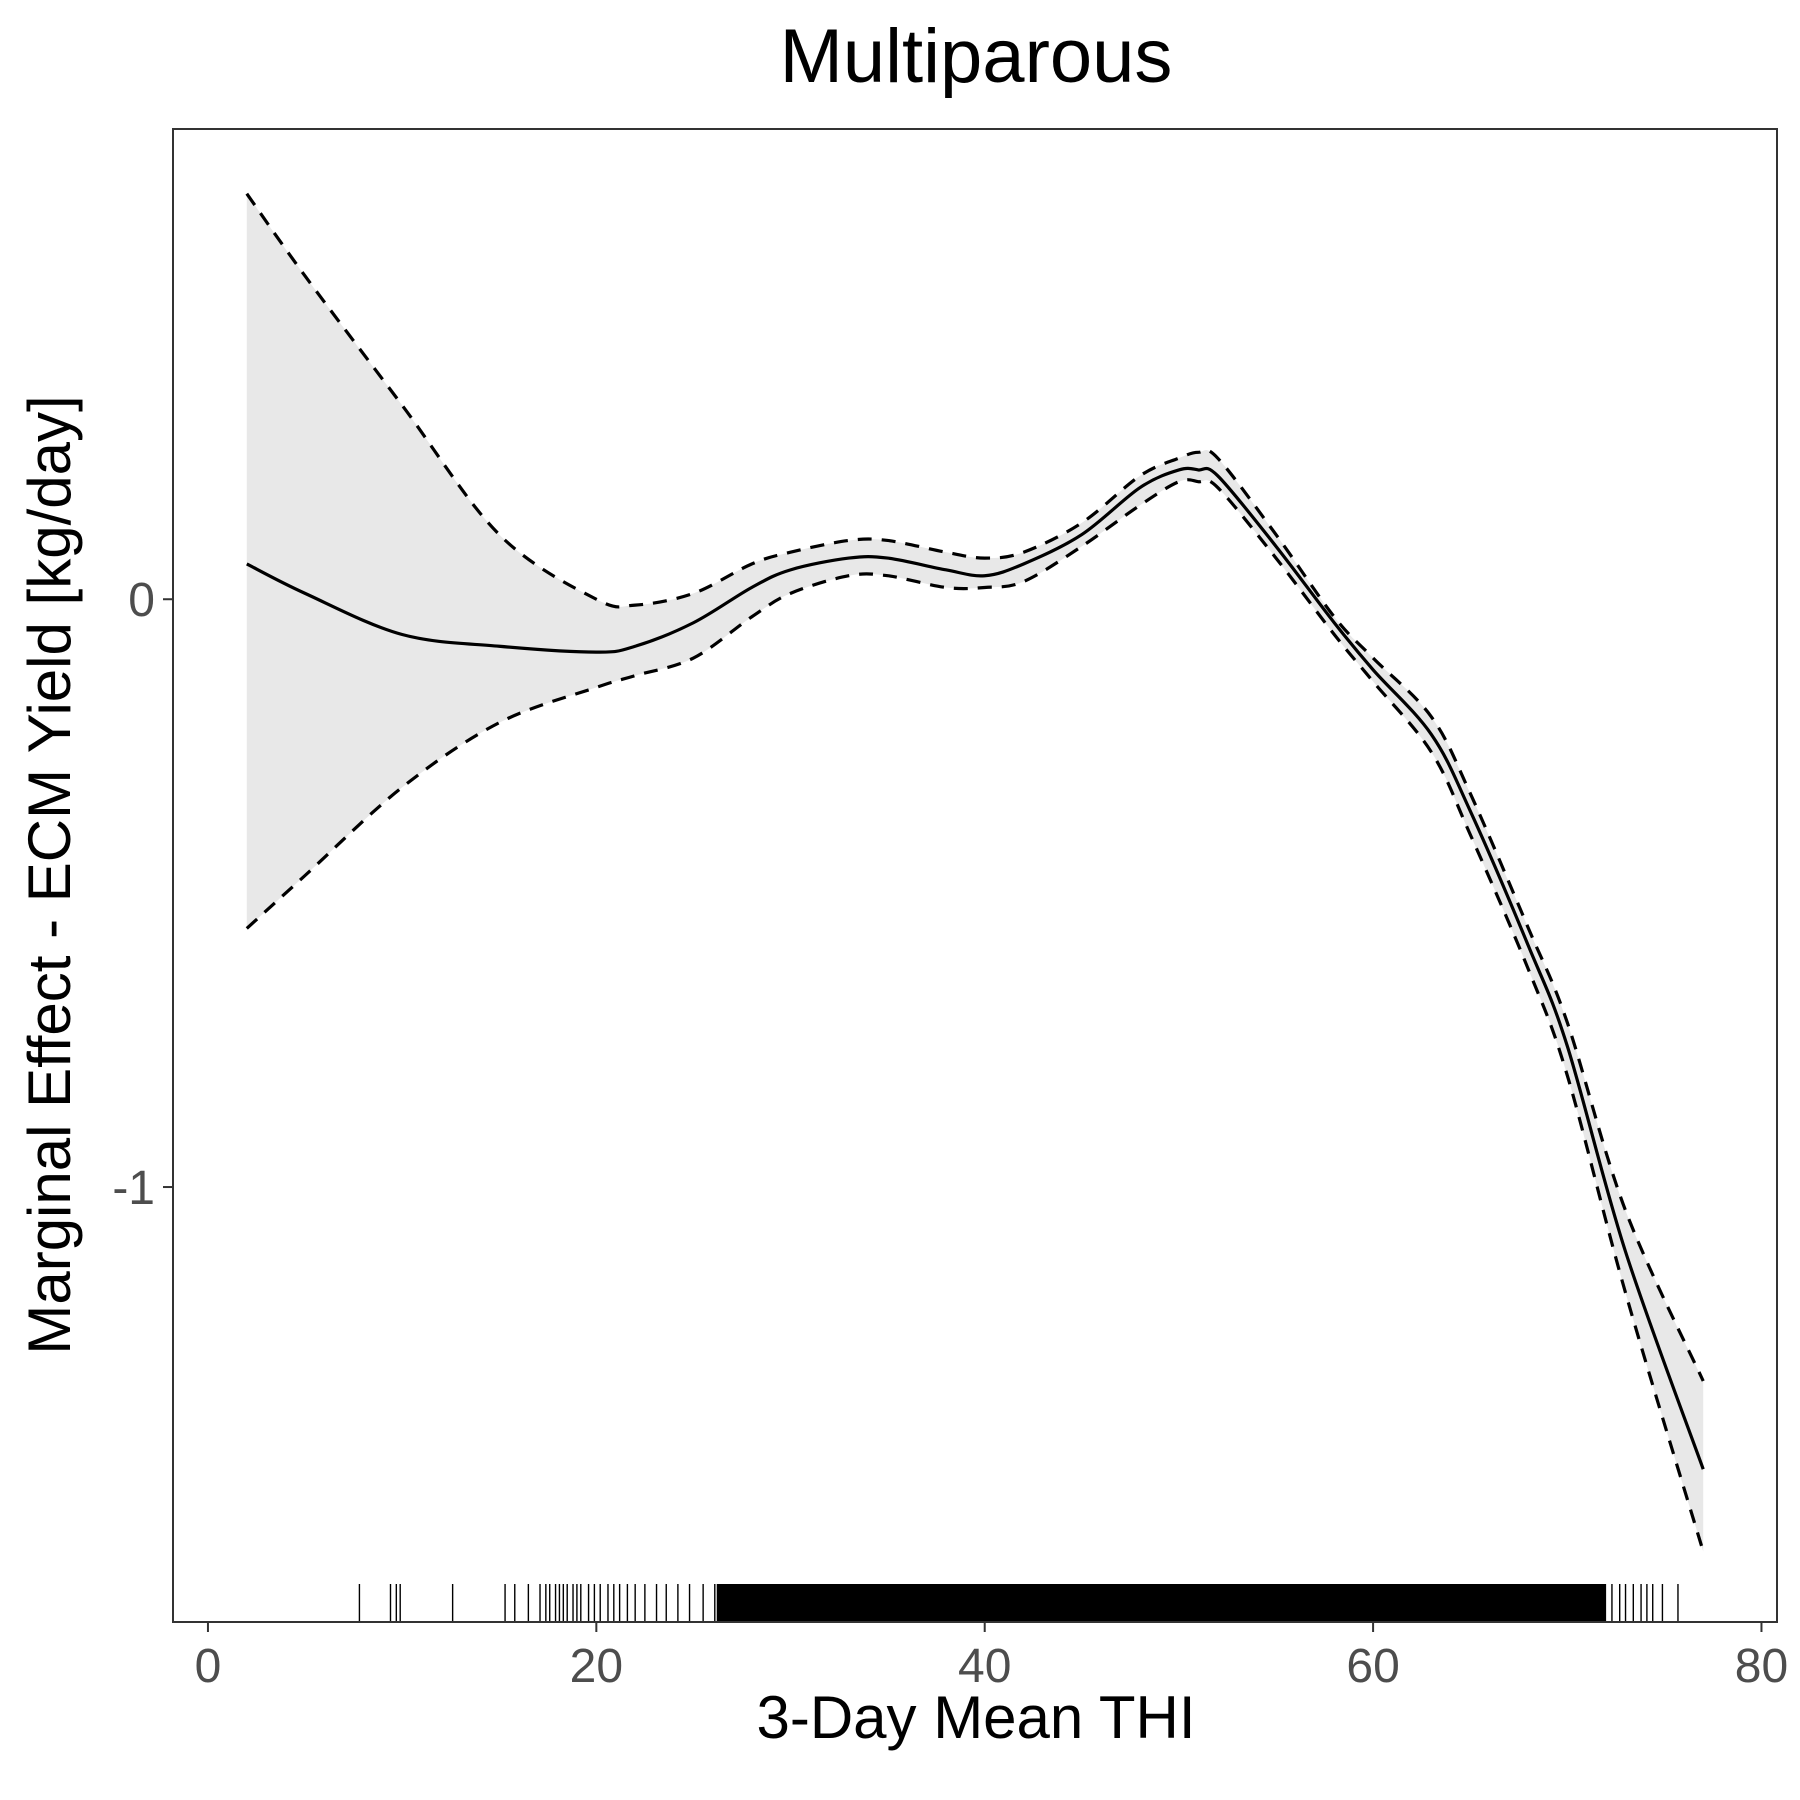 The width and height of the screenshot is (1800, 1800). Describe the element at coordinates (1161, 1603) in the screenshot. I see `rug-dense-band` at that location.